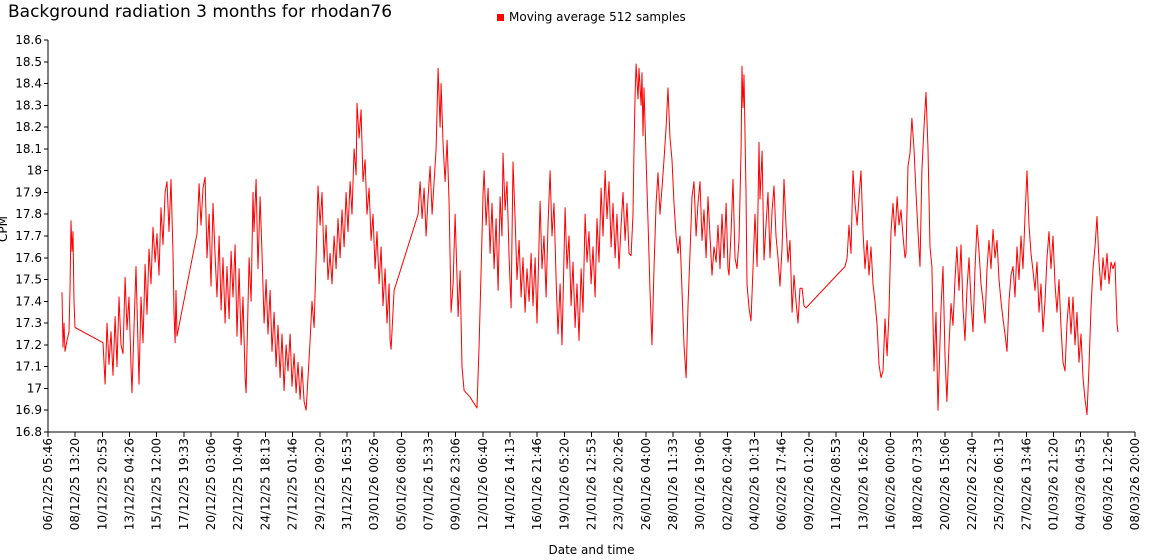 Image resolution: width=1150 pixels, height=560 pixels. What do you see at coordinates (157, 484) in the screenshot?
I see `x-tick-label: 15/12/25 12:00` at bounding box center [157, 484].